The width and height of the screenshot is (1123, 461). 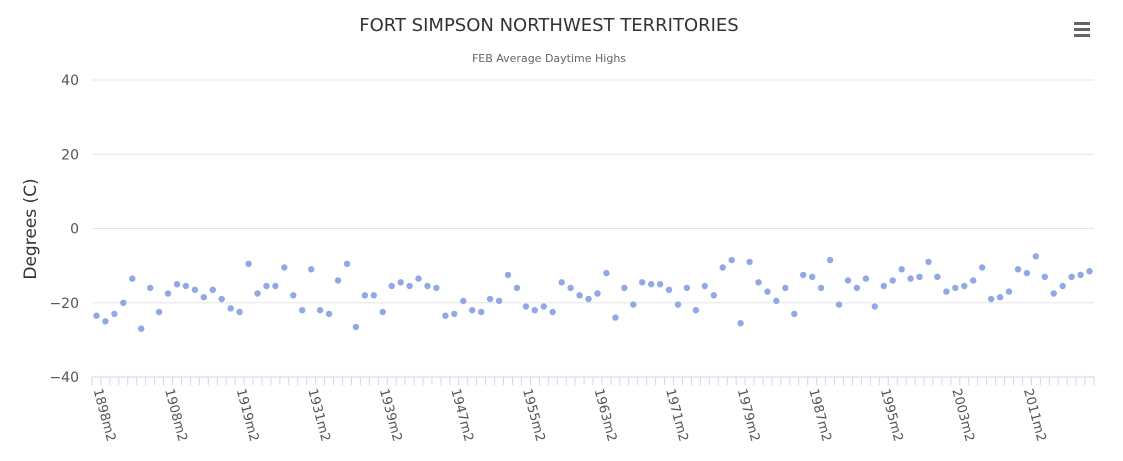 What do you see at coordinates (1082, 29) in the screenshot?
I see `hamburger-menu-icon` at bounding box center [1082, 29].